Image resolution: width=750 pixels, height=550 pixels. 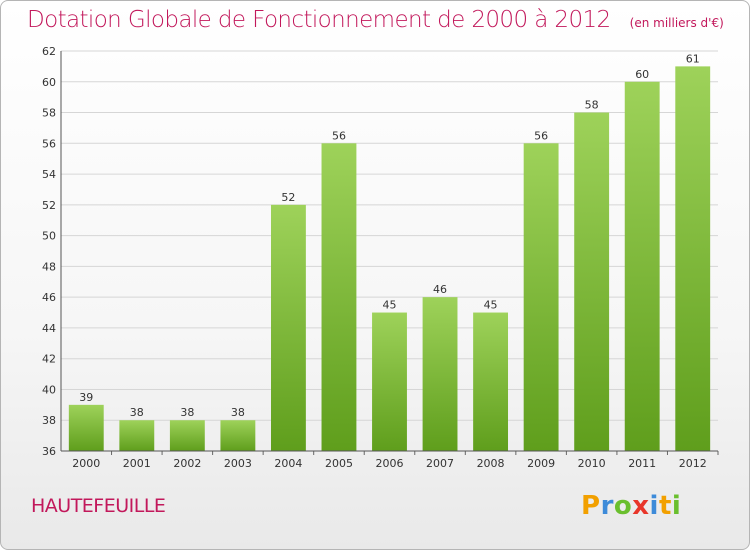 I want to click on x-tick-label: 2012, so click(x=693, y=463).